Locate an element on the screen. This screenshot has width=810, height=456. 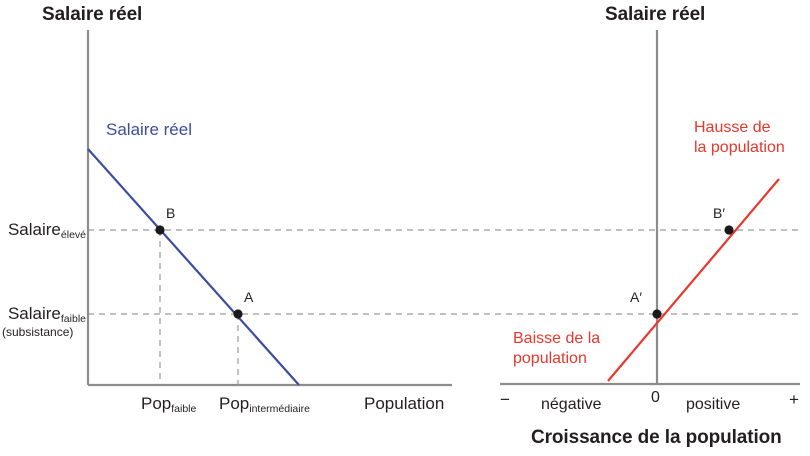
population-growth-curve-red is located at coordinates (693, 280).